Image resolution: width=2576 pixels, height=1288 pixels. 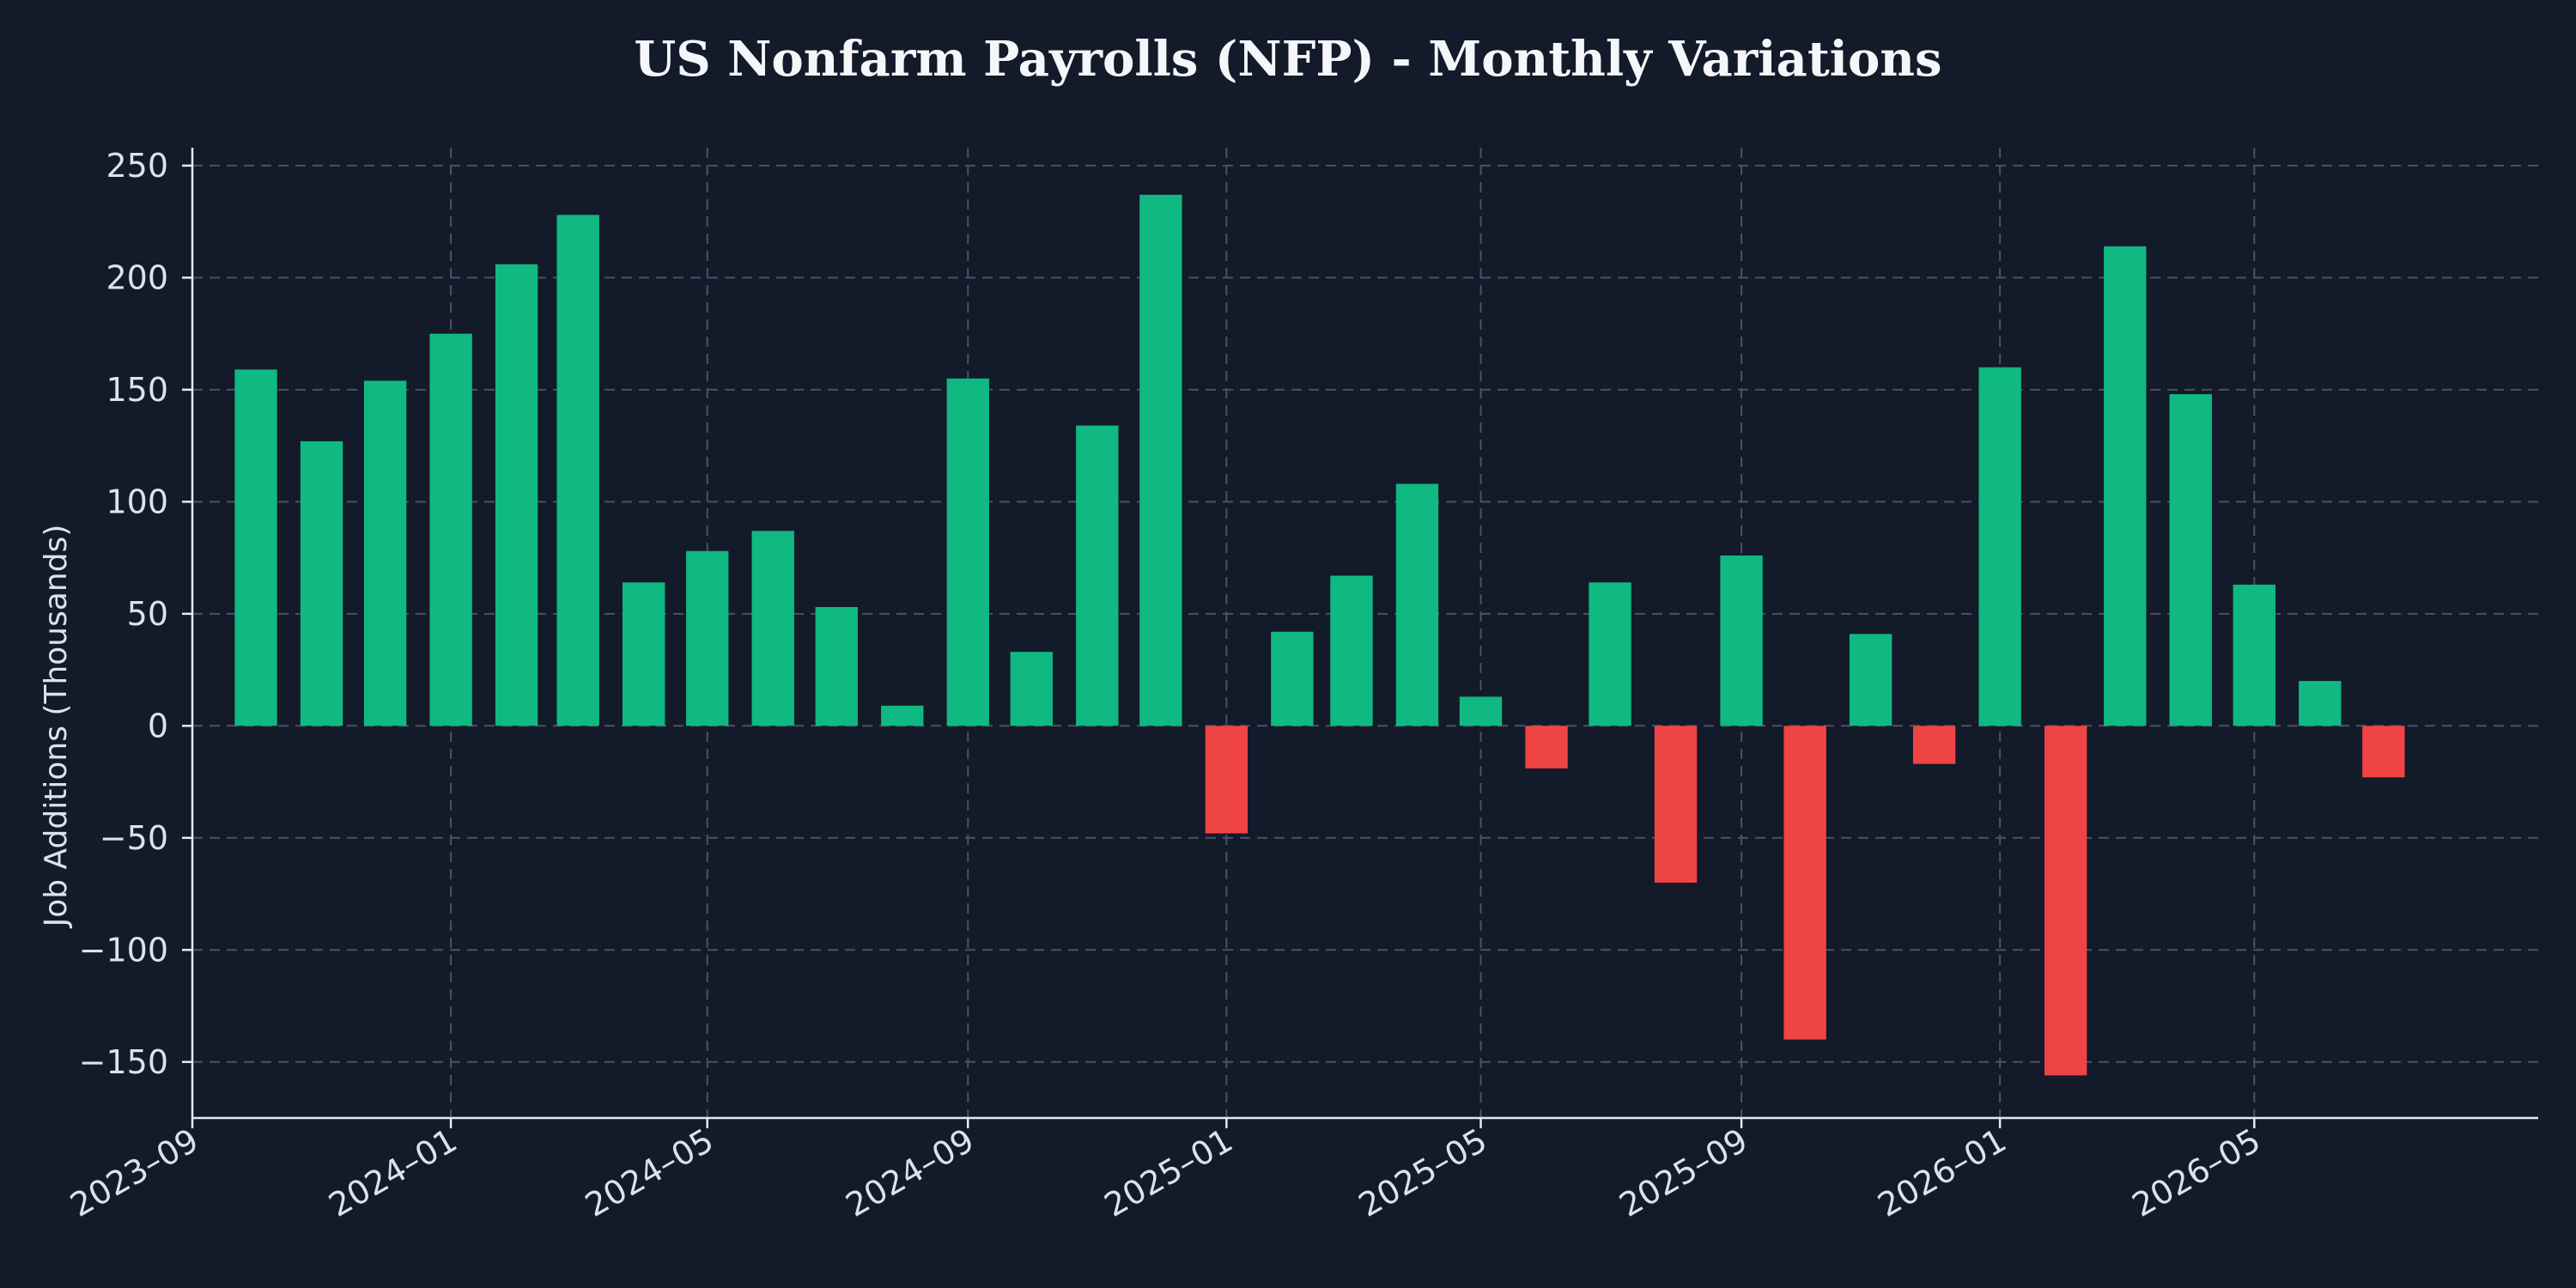 I want to click on y-tick-label: −150, so click(x=123, y=1062).